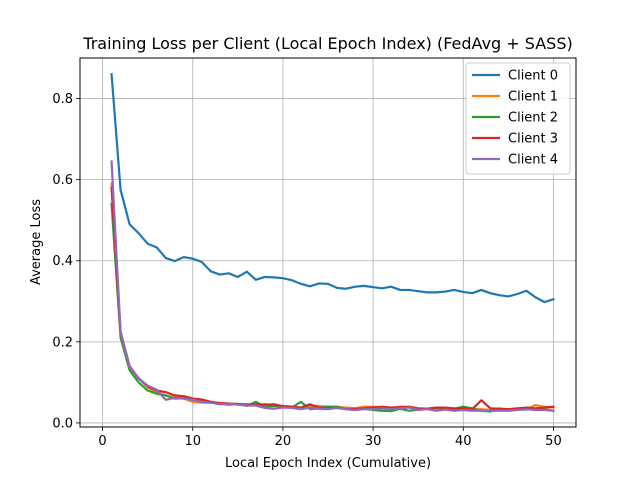 This screenshot has height=480, width=640. What do you see at coordinates (102, 441) in the screenshot?
I see `x-tick-label: 0` at bounding box center [102, 441].